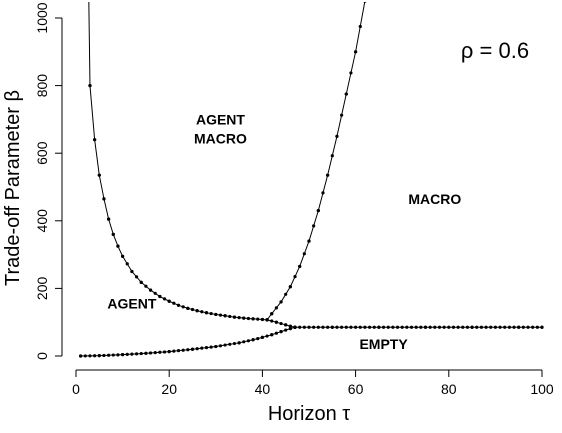 Image resolution: width=562 pixels, height=433 pixels. What do you see at coordinates (42, 356) in the screenshot?
I see `y-tick-label: 0` at bounding box center [42, 356].